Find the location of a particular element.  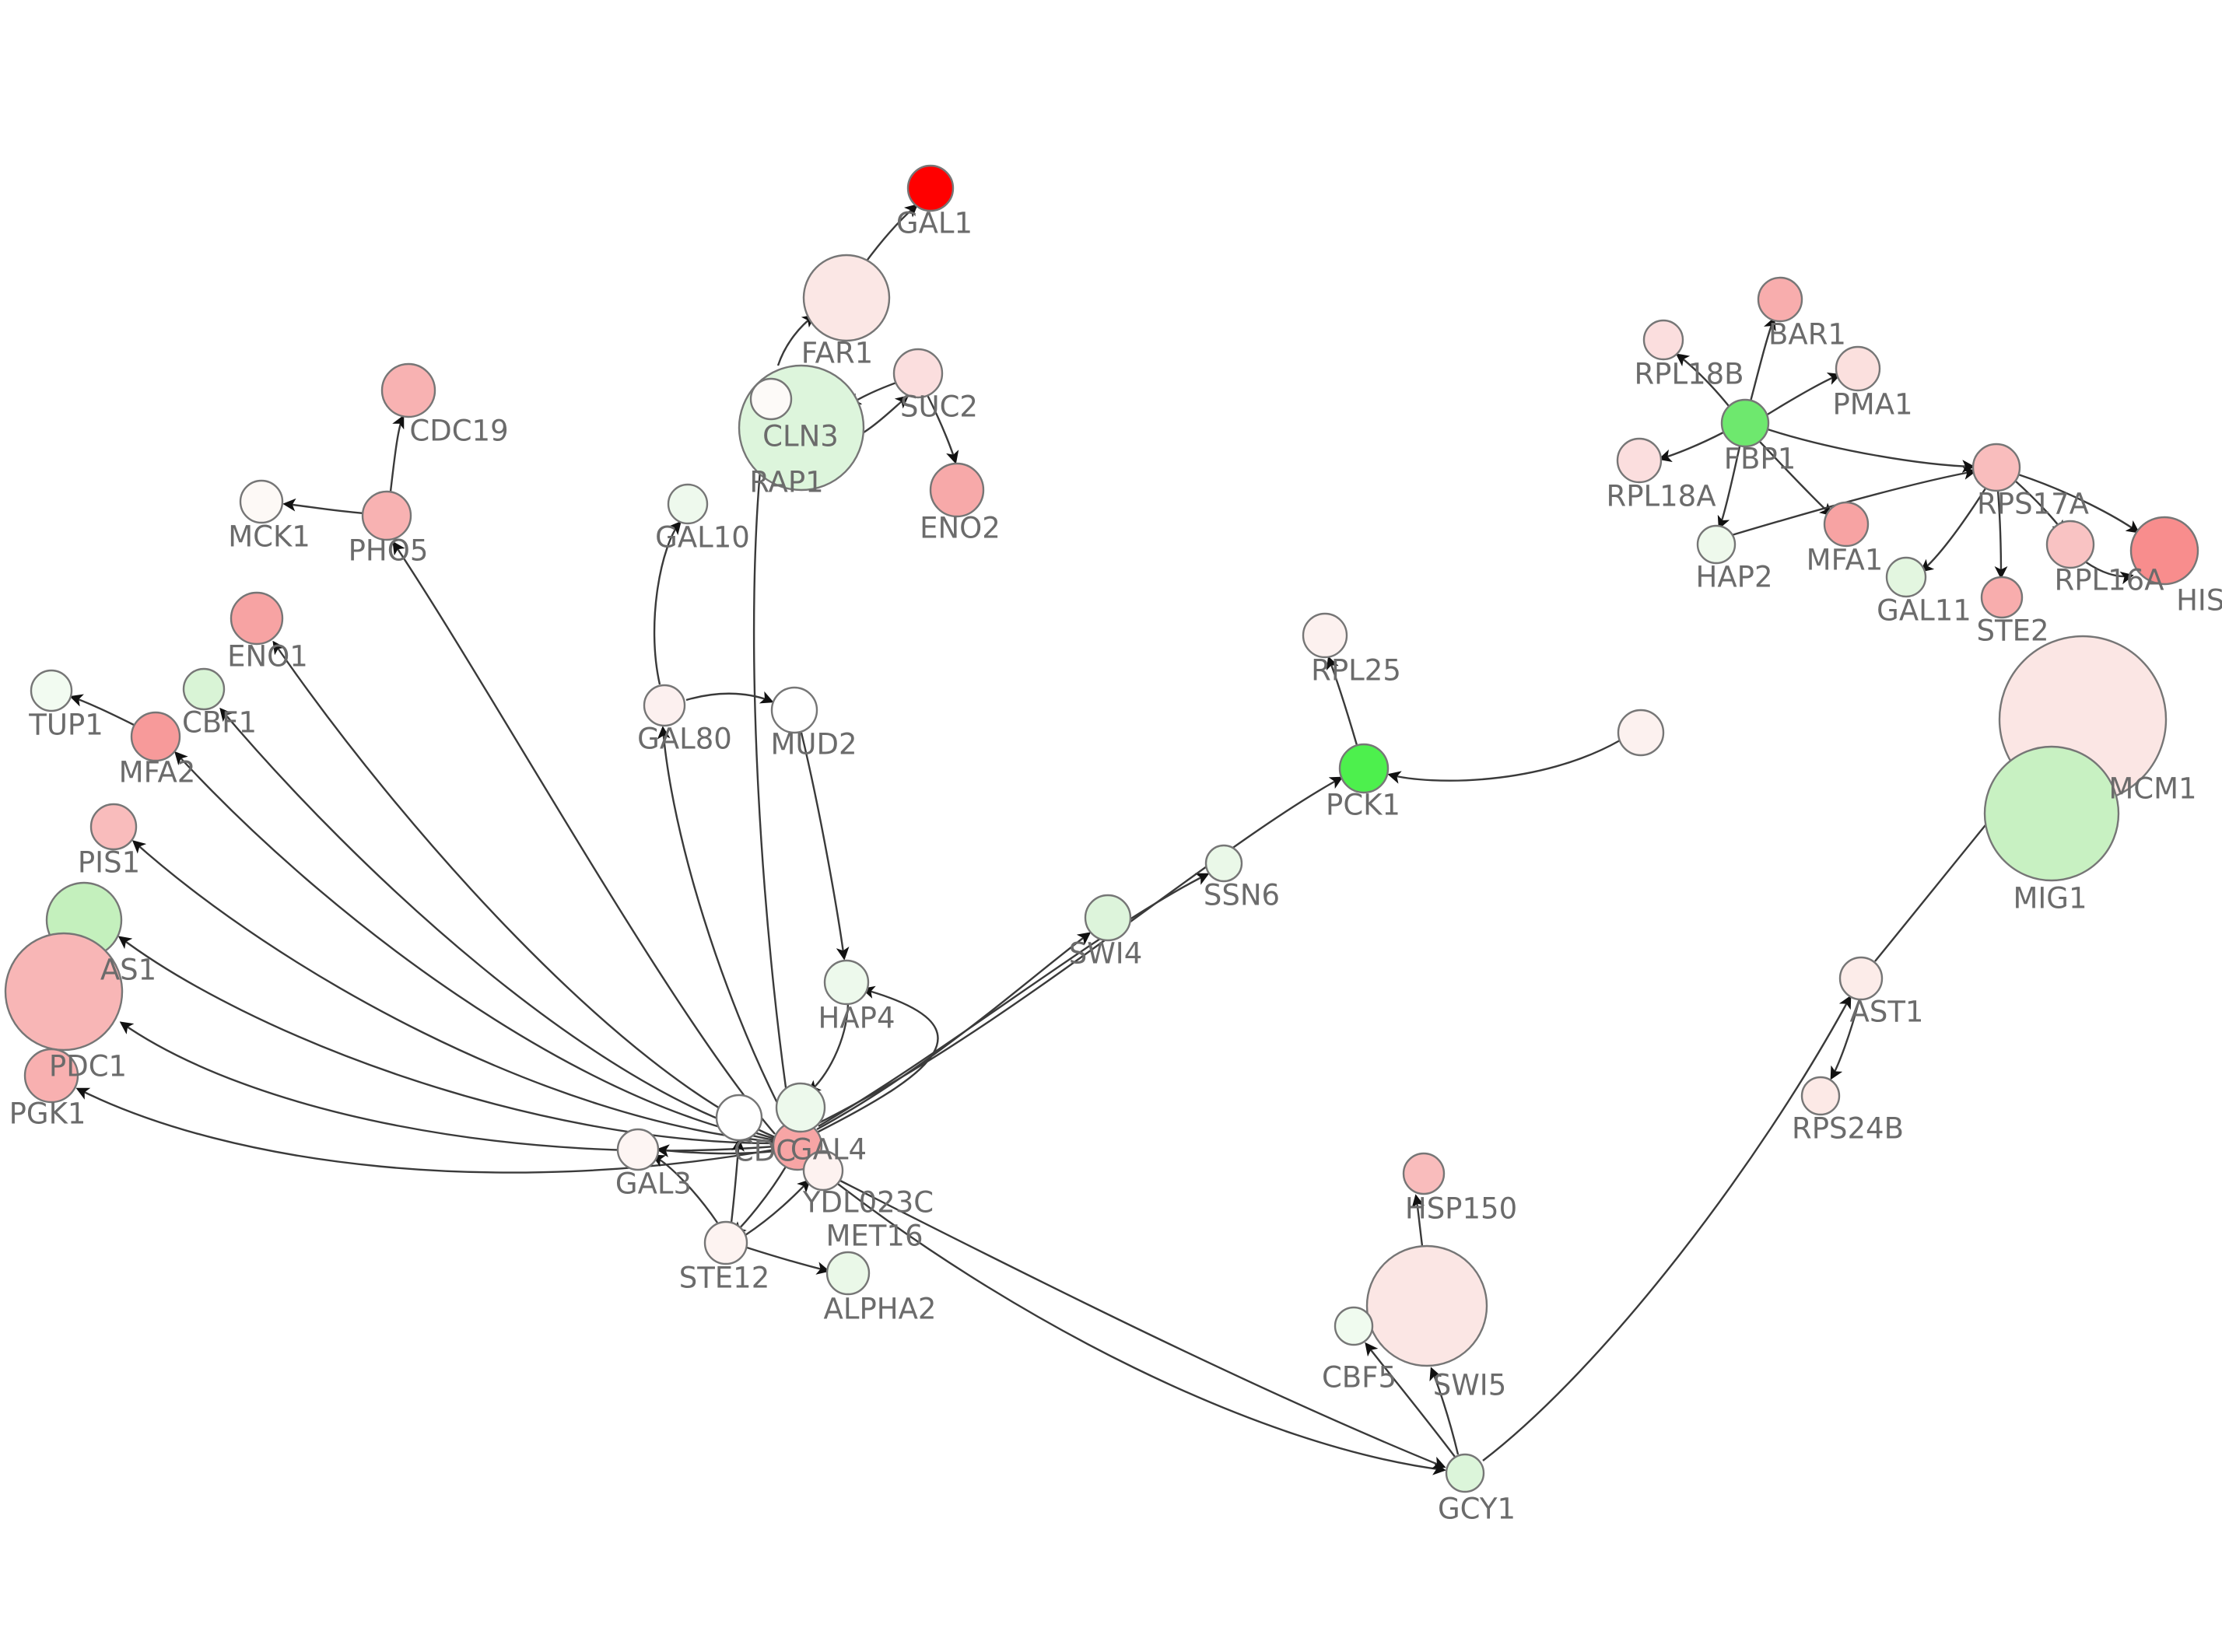

node-FBP1 is located at coordinates (1745, 423).